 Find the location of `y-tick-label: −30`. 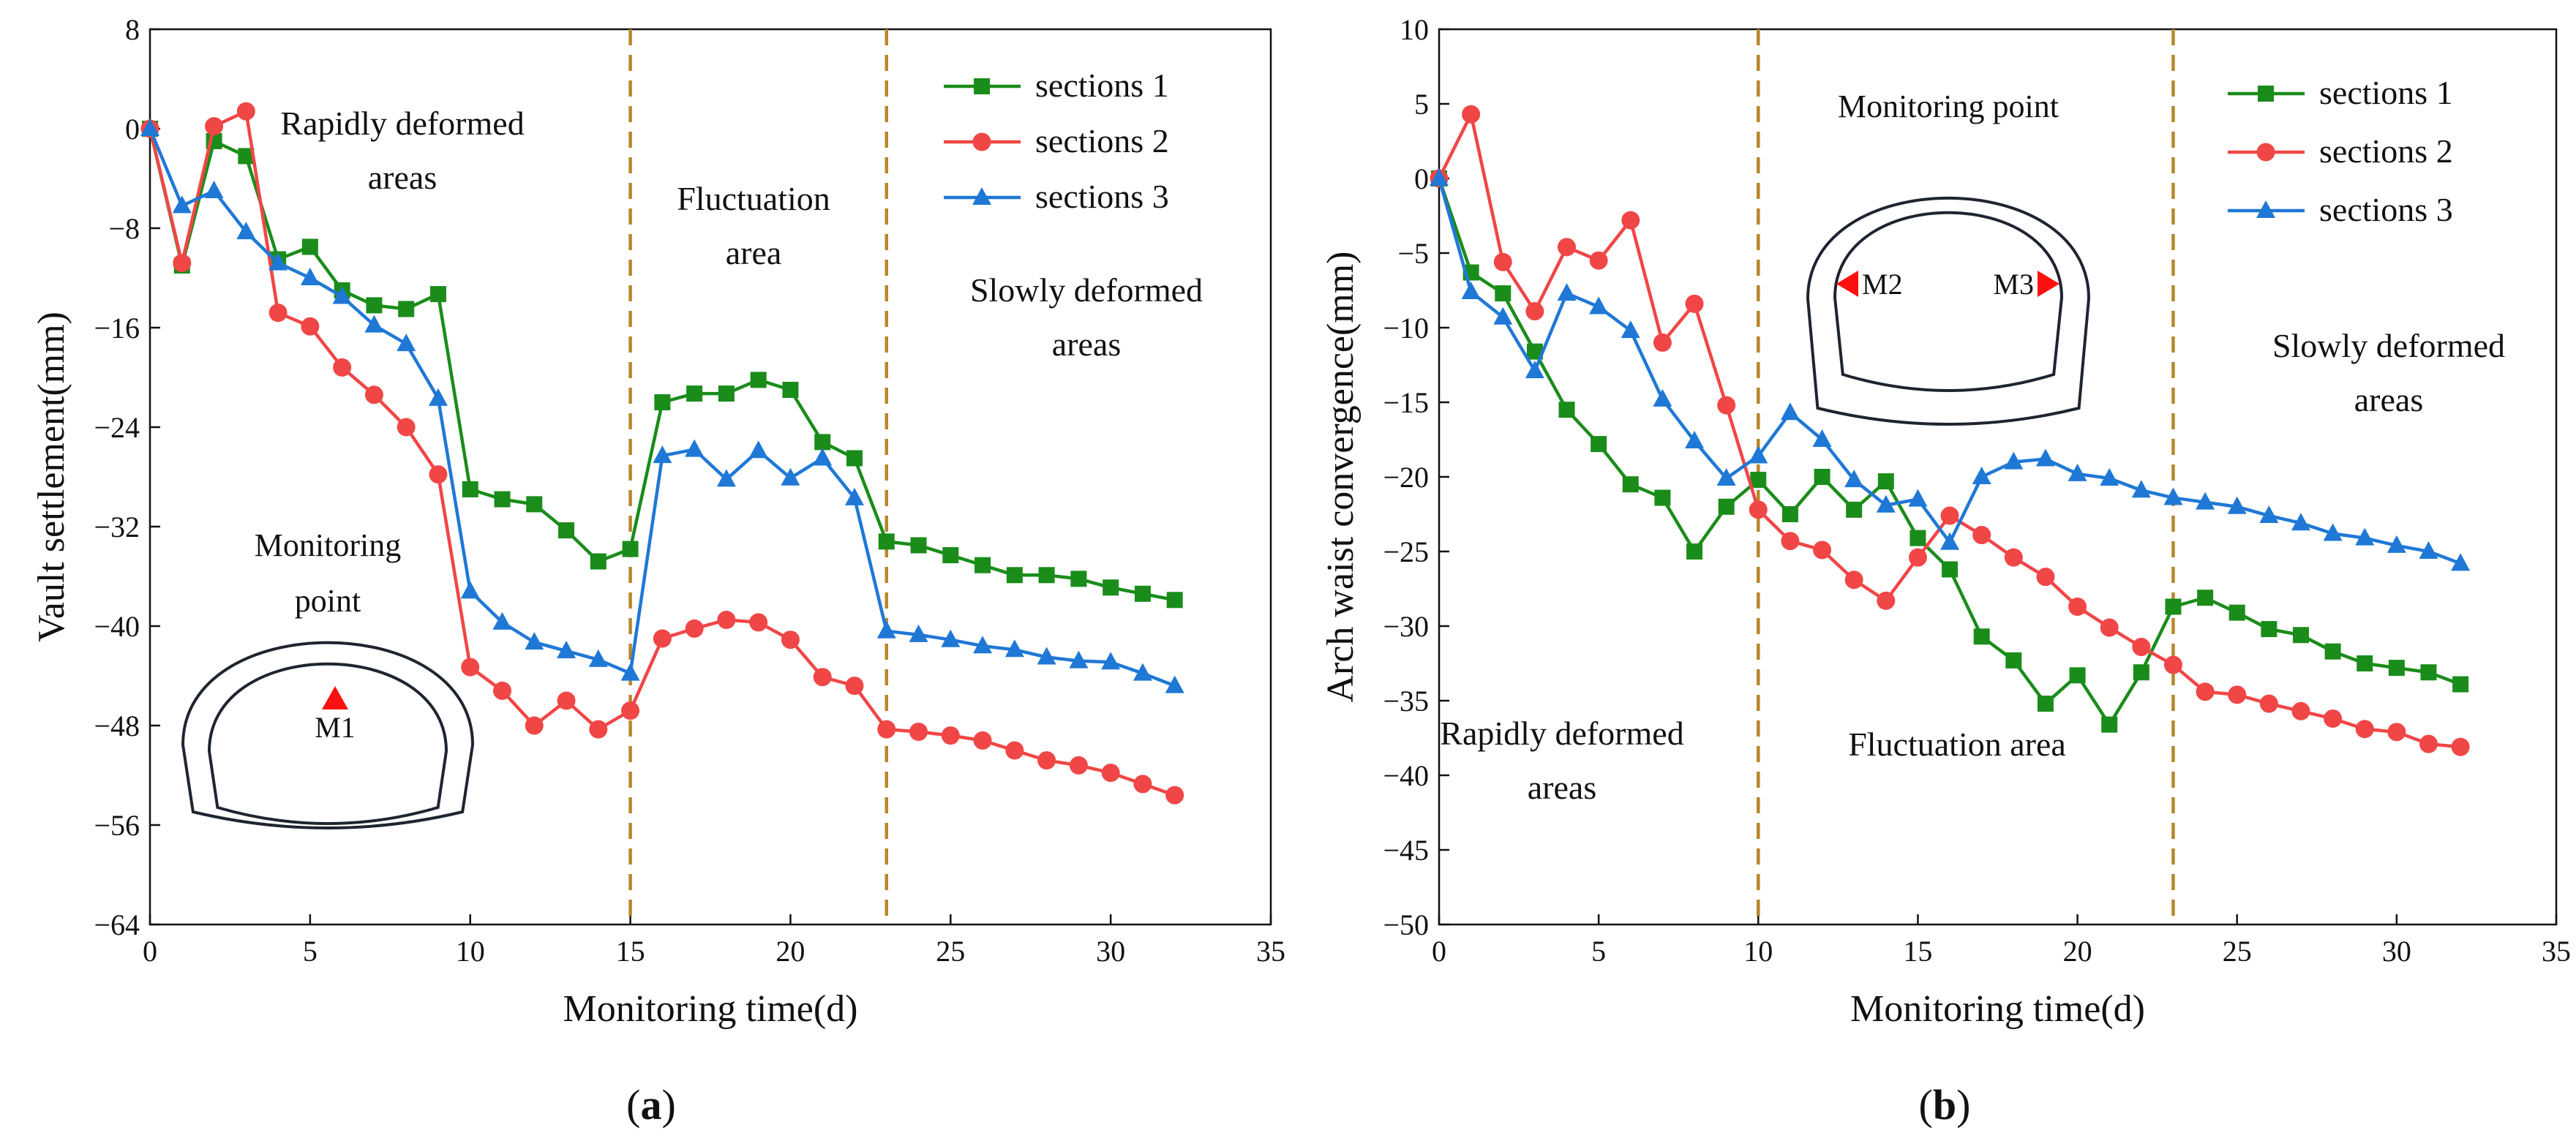

y-tick-label: −30 is located at coordinates (1406, 626).